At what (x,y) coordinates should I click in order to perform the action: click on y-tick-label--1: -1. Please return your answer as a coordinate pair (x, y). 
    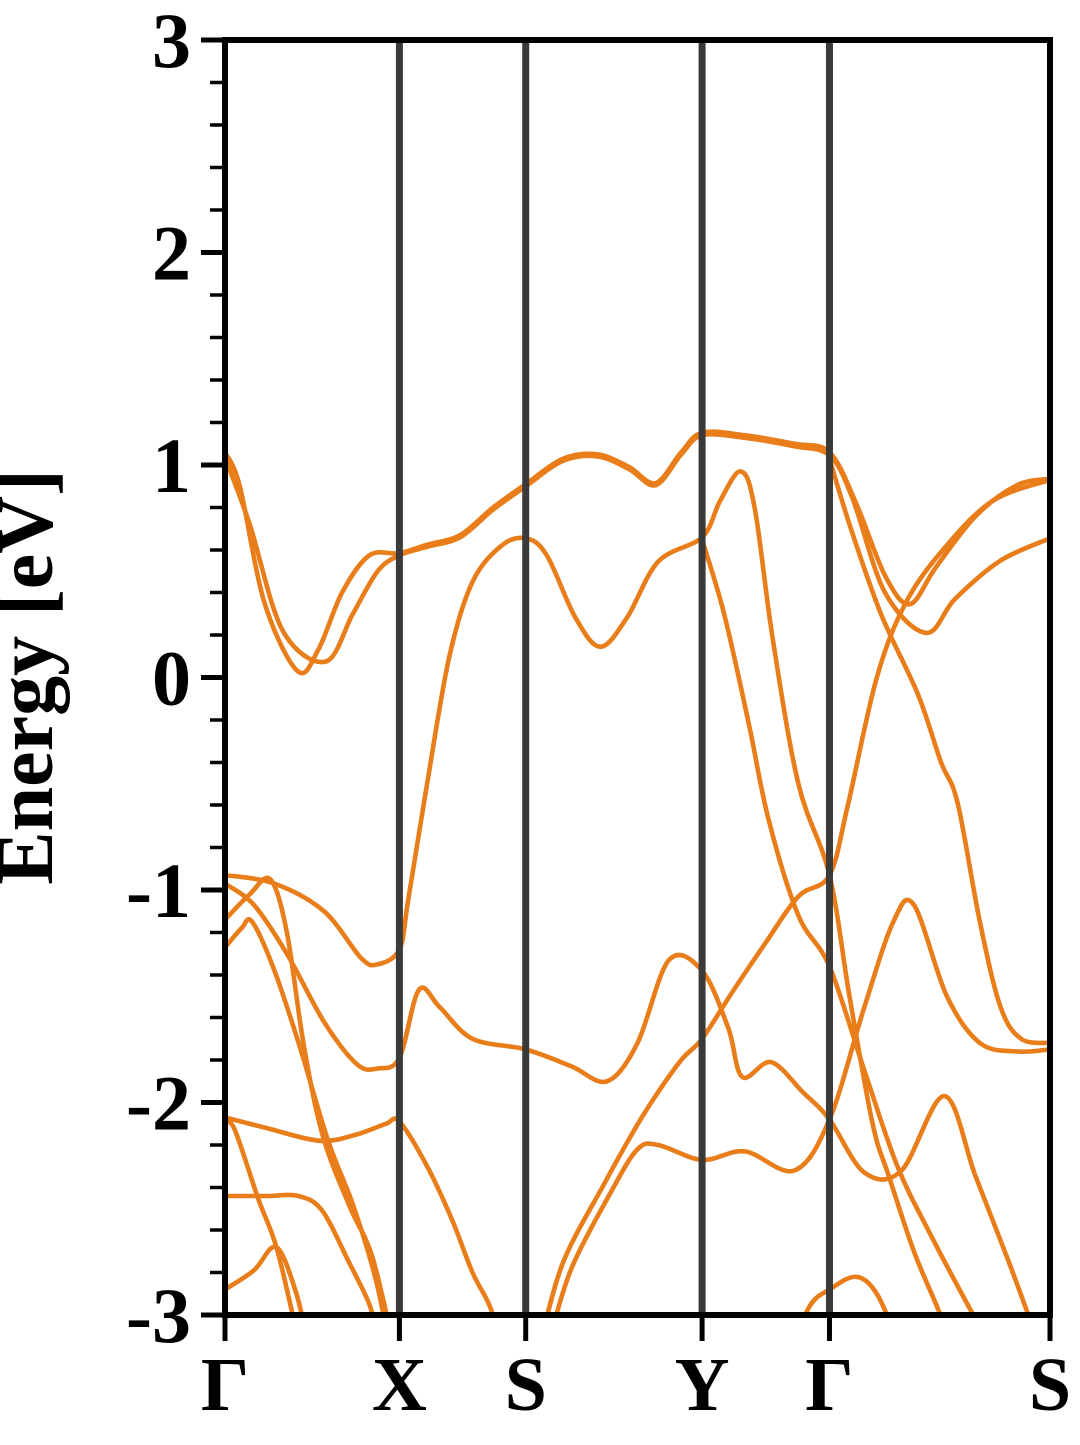
    Looking at the image, I should click on (158, 890).